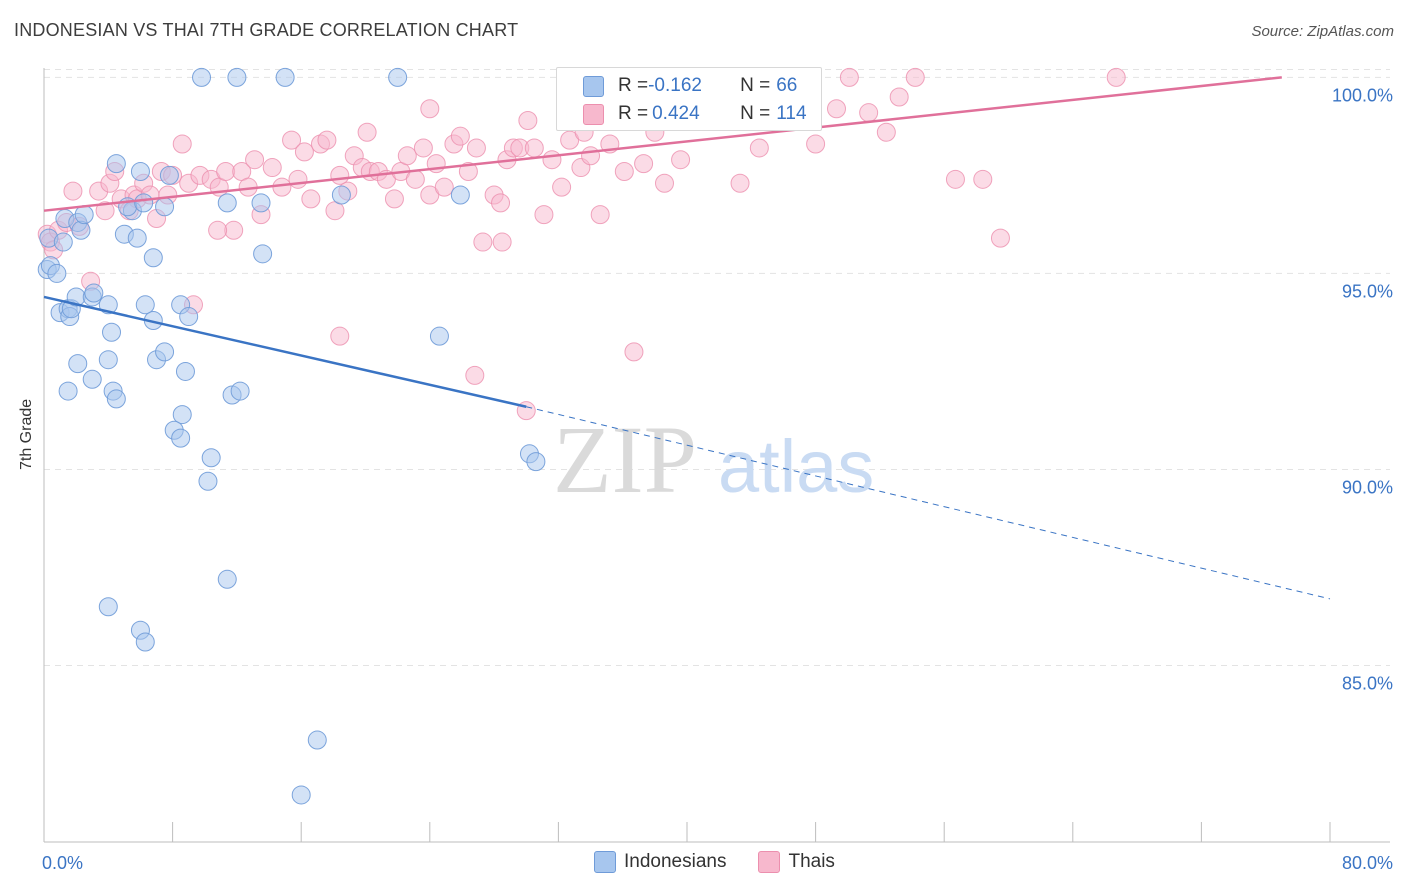  I want to click on n-value: 114, so click(791, 113).